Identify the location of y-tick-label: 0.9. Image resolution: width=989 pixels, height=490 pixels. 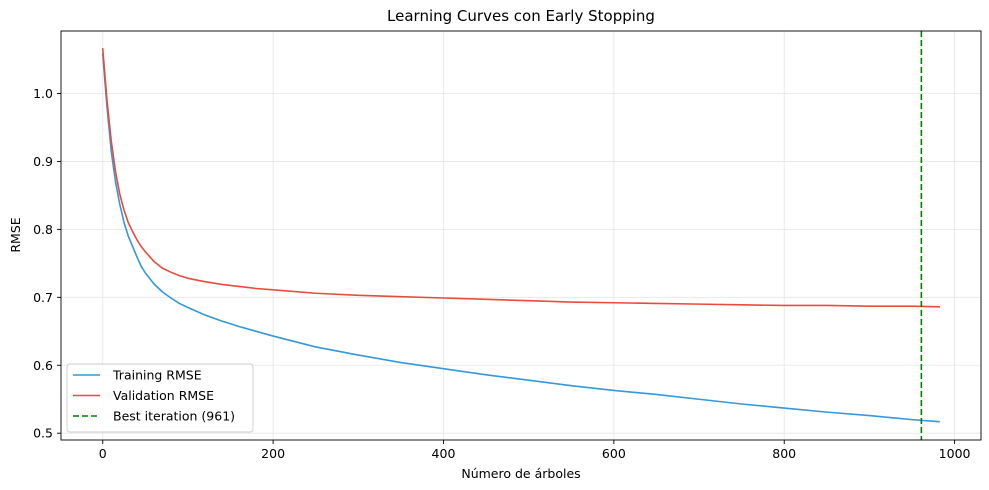
(43, 161).